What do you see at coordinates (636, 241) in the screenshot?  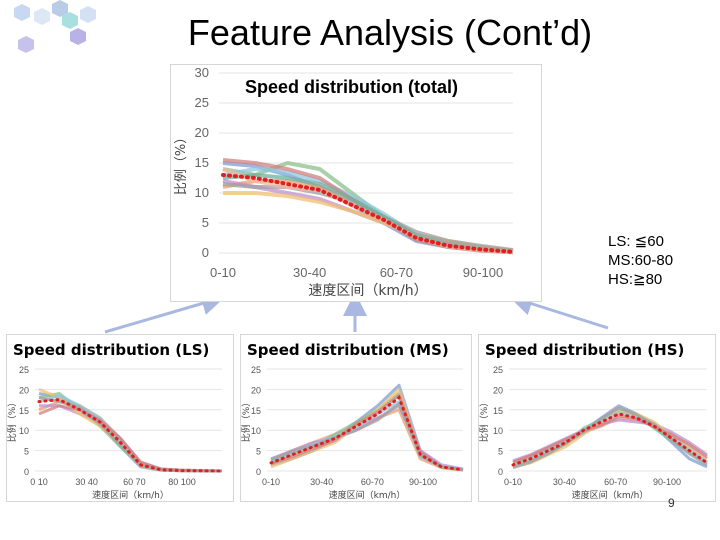 I see `legend-ls: LS: ≦60` at bounding box center [636, 241].